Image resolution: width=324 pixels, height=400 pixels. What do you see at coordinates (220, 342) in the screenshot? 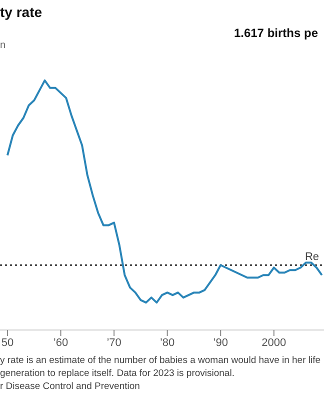
I see `x-tick-label: ’90` at bounding box center [220, 342].